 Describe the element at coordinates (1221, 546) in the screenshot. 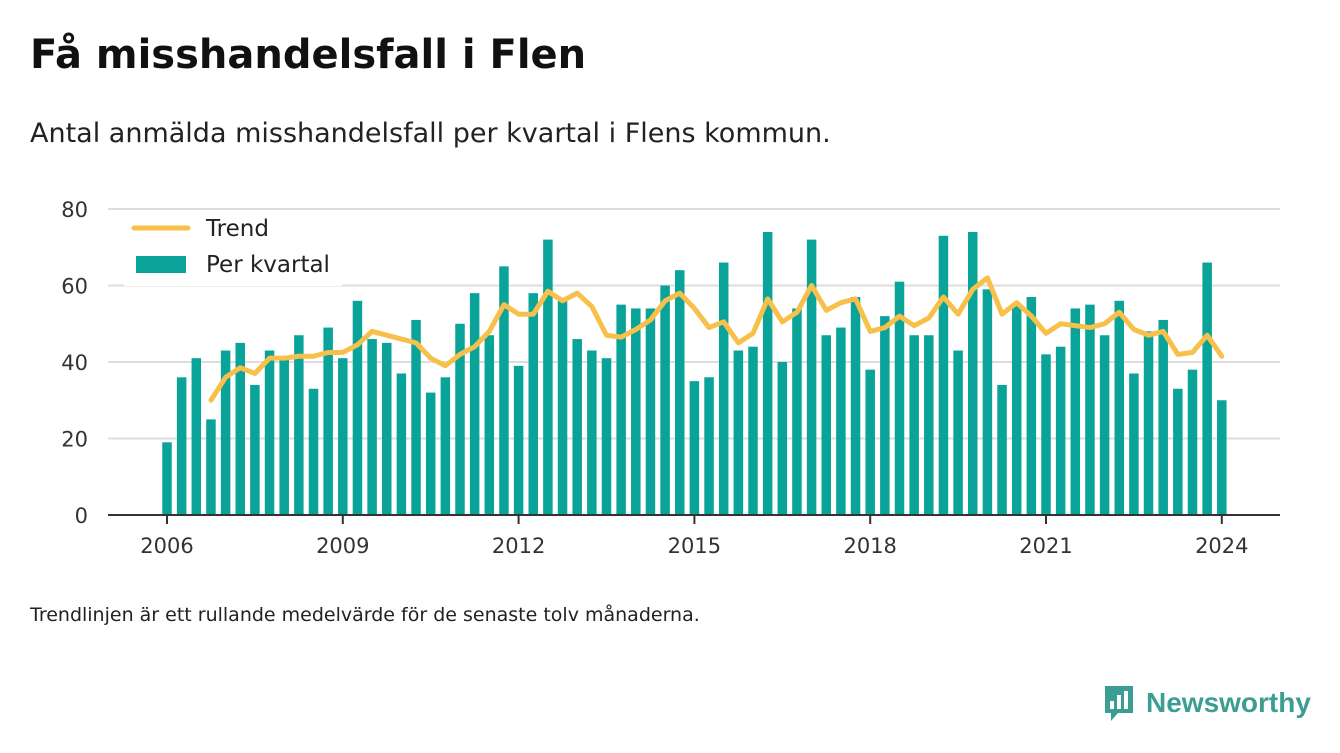

I see `x-tick-label: 2024` at that location.